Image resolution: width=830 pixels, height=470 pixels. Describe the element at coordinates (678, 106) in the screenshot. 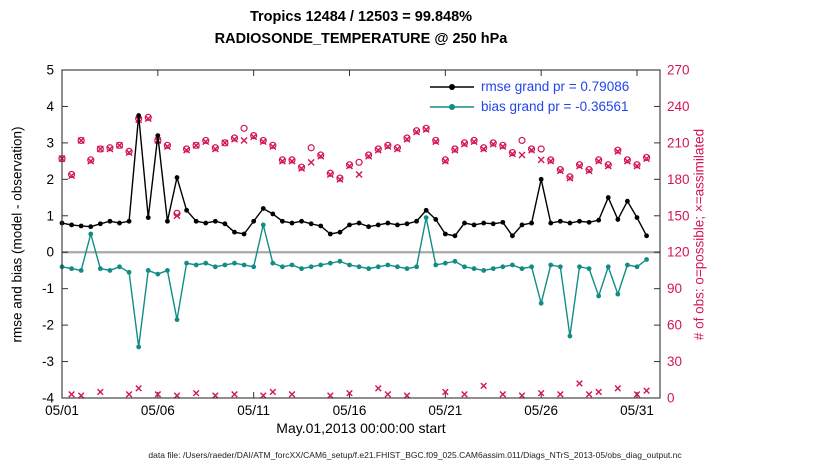

I see `svg-text: 240` at that location.